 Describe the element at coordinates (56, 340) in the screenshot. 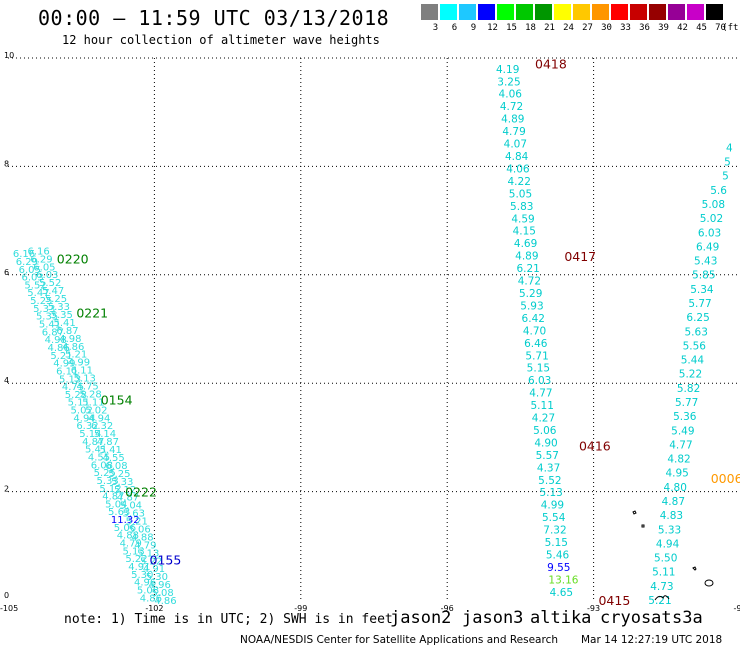

I see `track-value-label: 4.98` at that location.